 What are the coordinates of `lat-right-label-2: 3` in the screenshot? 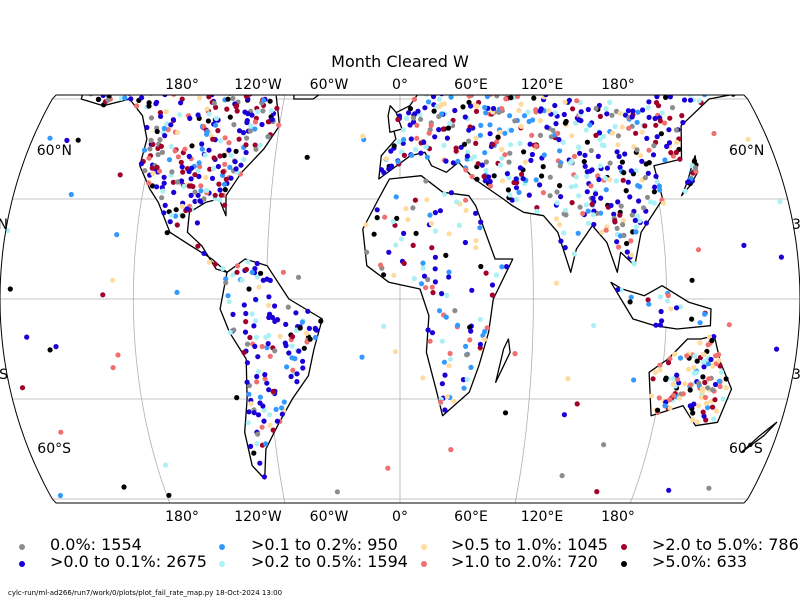 It's located at (796, 375).